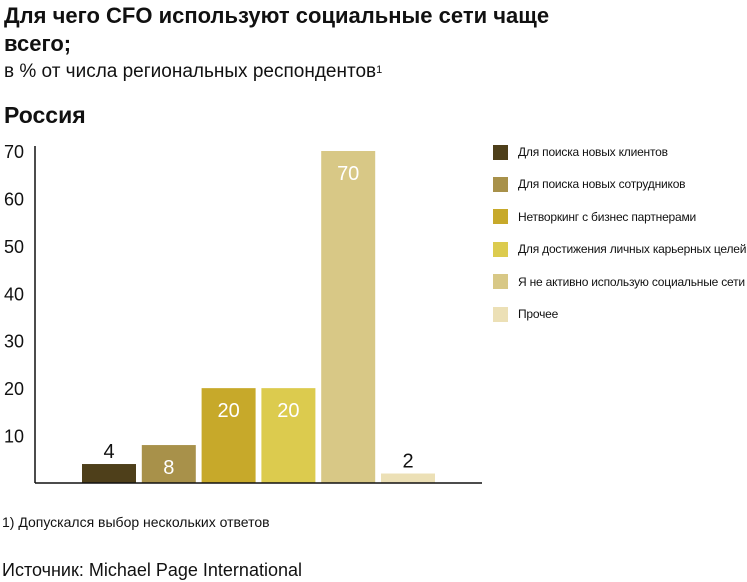  What do you see at coordinates (348, 174) in the screenshot?
I see `bar-value-label: 70` at bounding box center [348, 174].